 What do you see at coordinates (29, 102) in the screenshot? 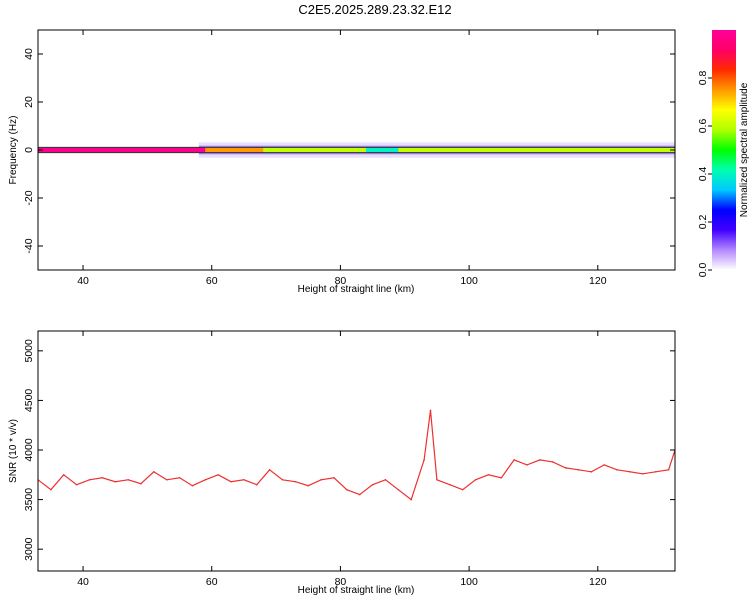
I see `y-tick-label: 20` at bounding box center [29, 102].